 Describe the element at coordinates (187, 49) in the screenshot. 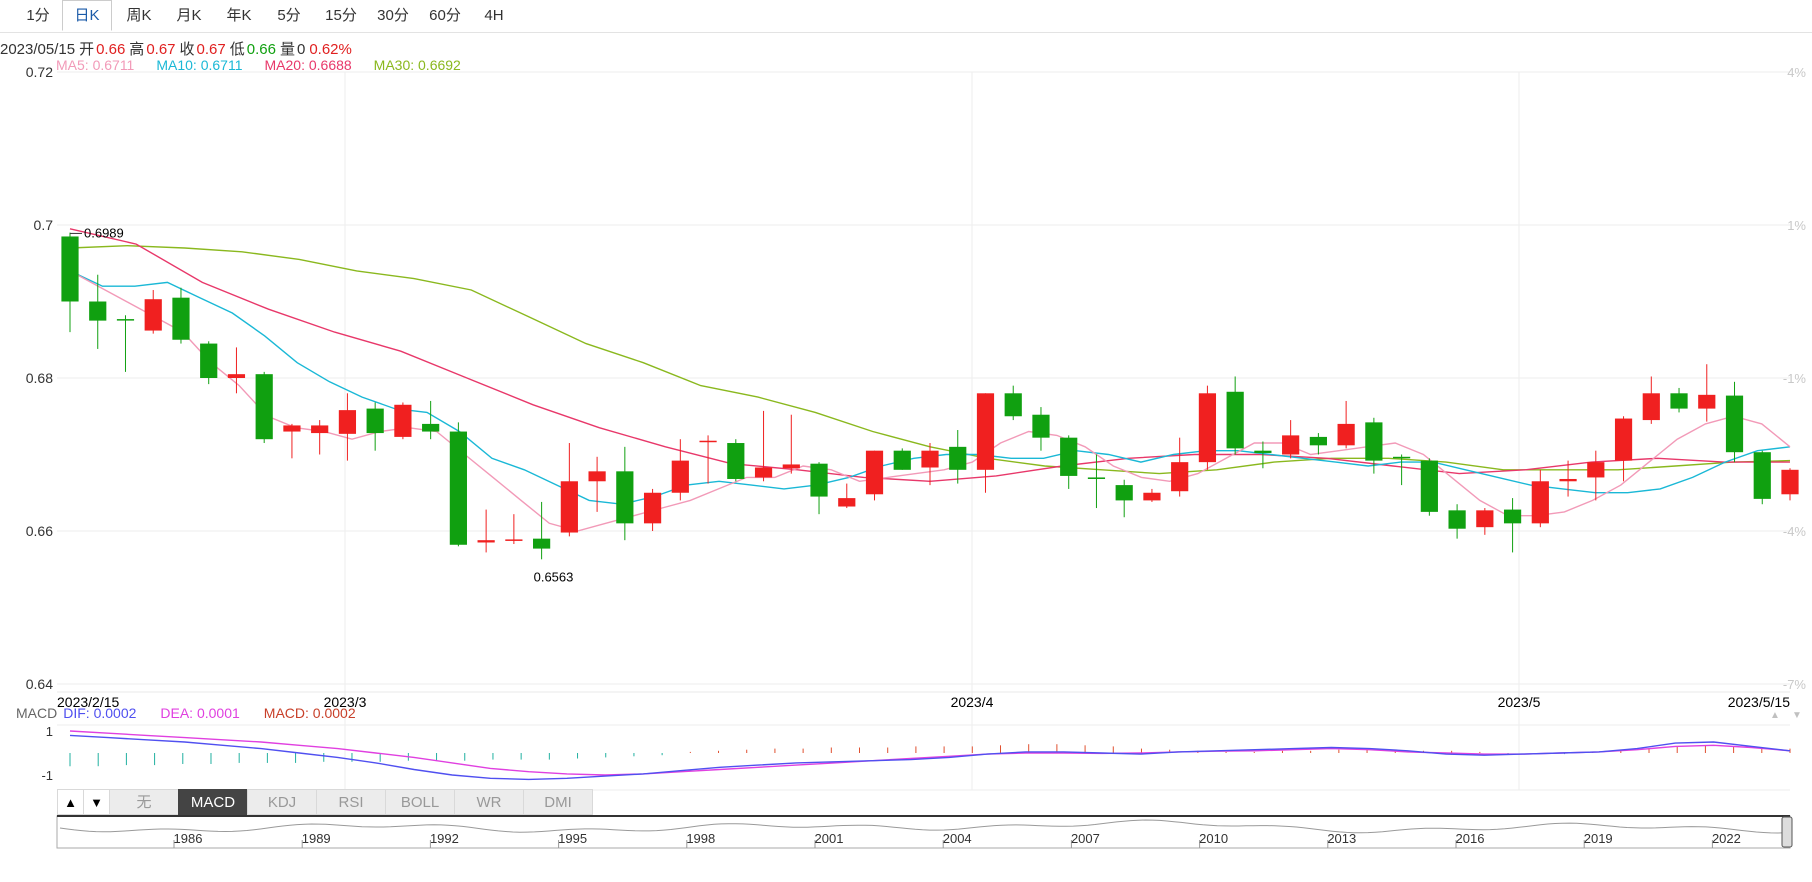

I see `close-label: 收` at that location.